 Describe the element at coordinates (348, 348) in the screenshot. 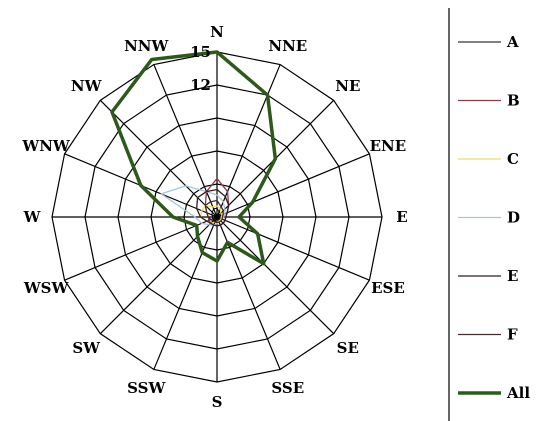

I see `direction-label-se: SE` at that location.